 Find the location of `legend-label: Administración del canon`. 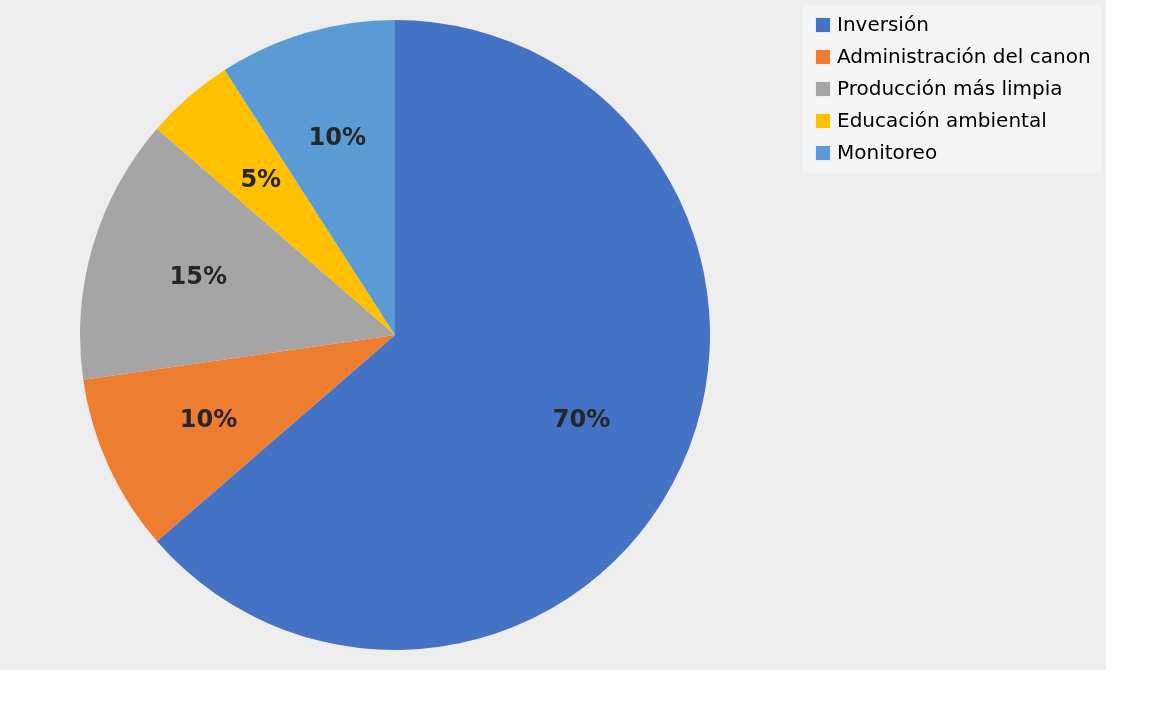

legend-label: Administración del canon is located at coordinates (964, 56).